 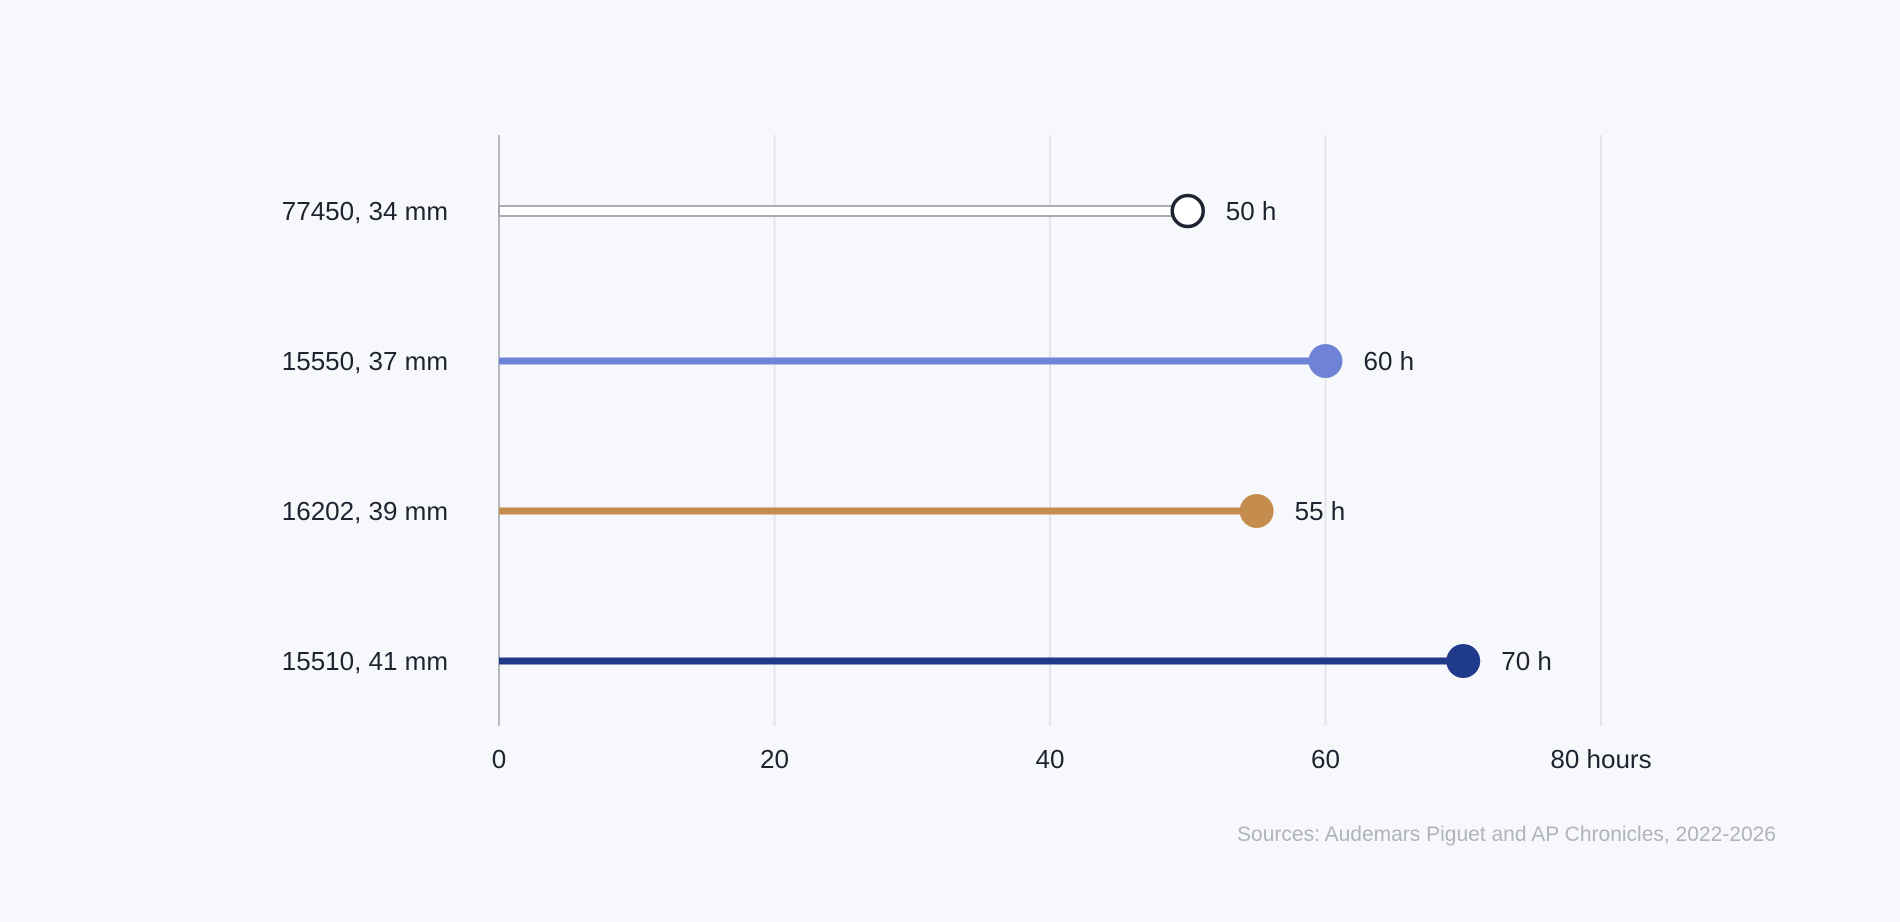 I want to click on x-tick-label: 80 hours, so click(x=1600, y=759).